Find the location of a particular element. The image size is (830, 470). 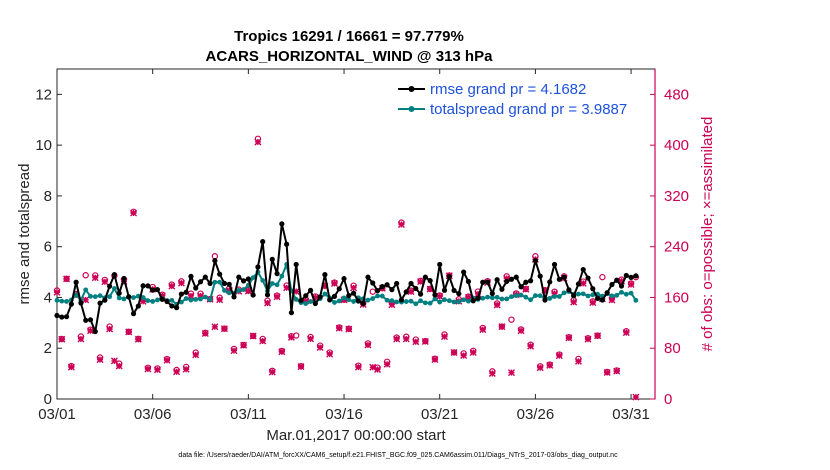

y-tick-label-right: 320 is located at coordinates (676, 196).